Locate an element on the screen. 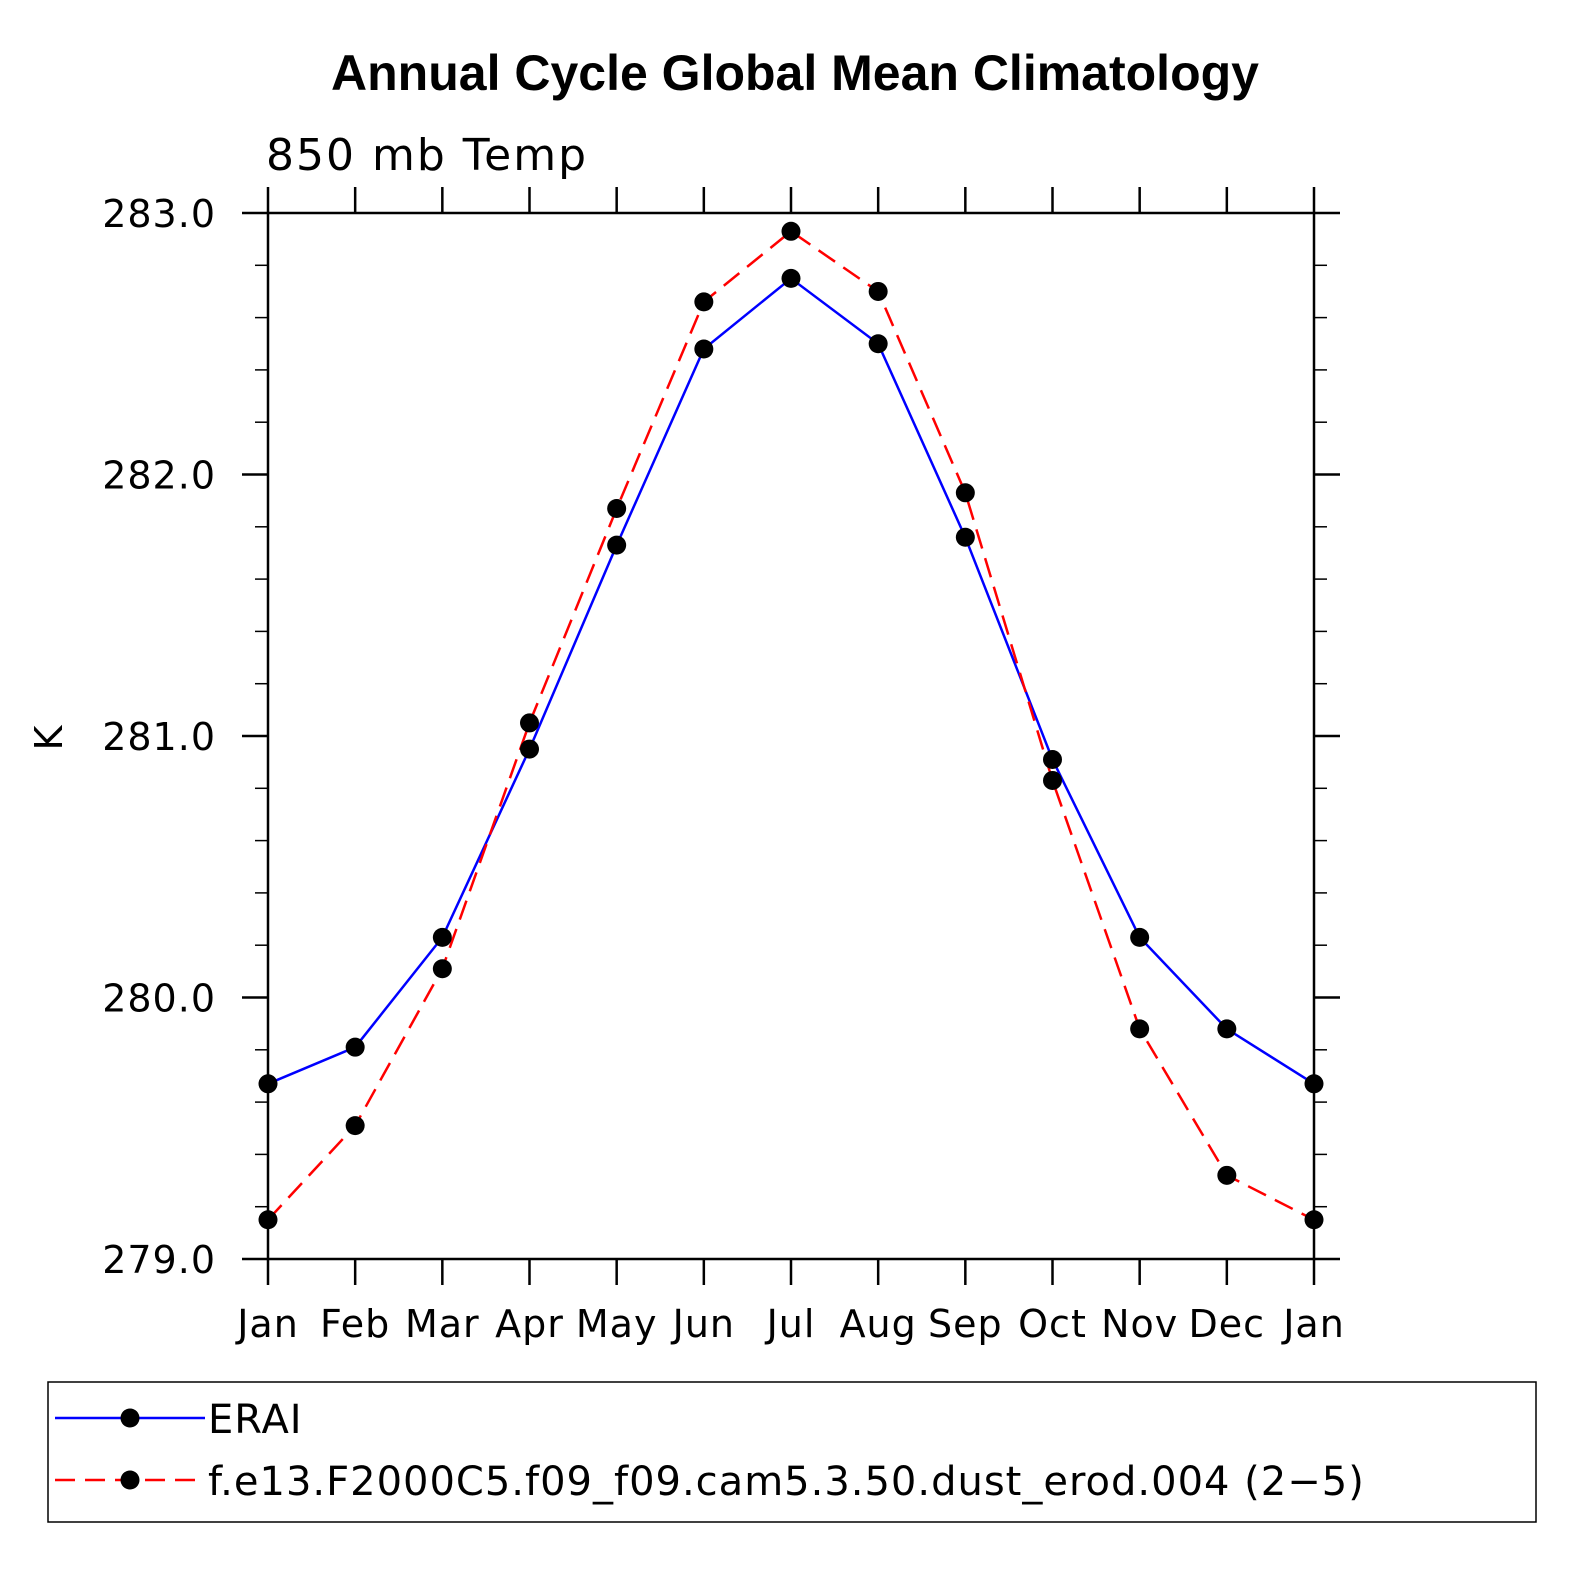 The width and height of the screenshot is (1574, 1574). y-tick-label: 279.0 is located at coordinates (159, 1260).